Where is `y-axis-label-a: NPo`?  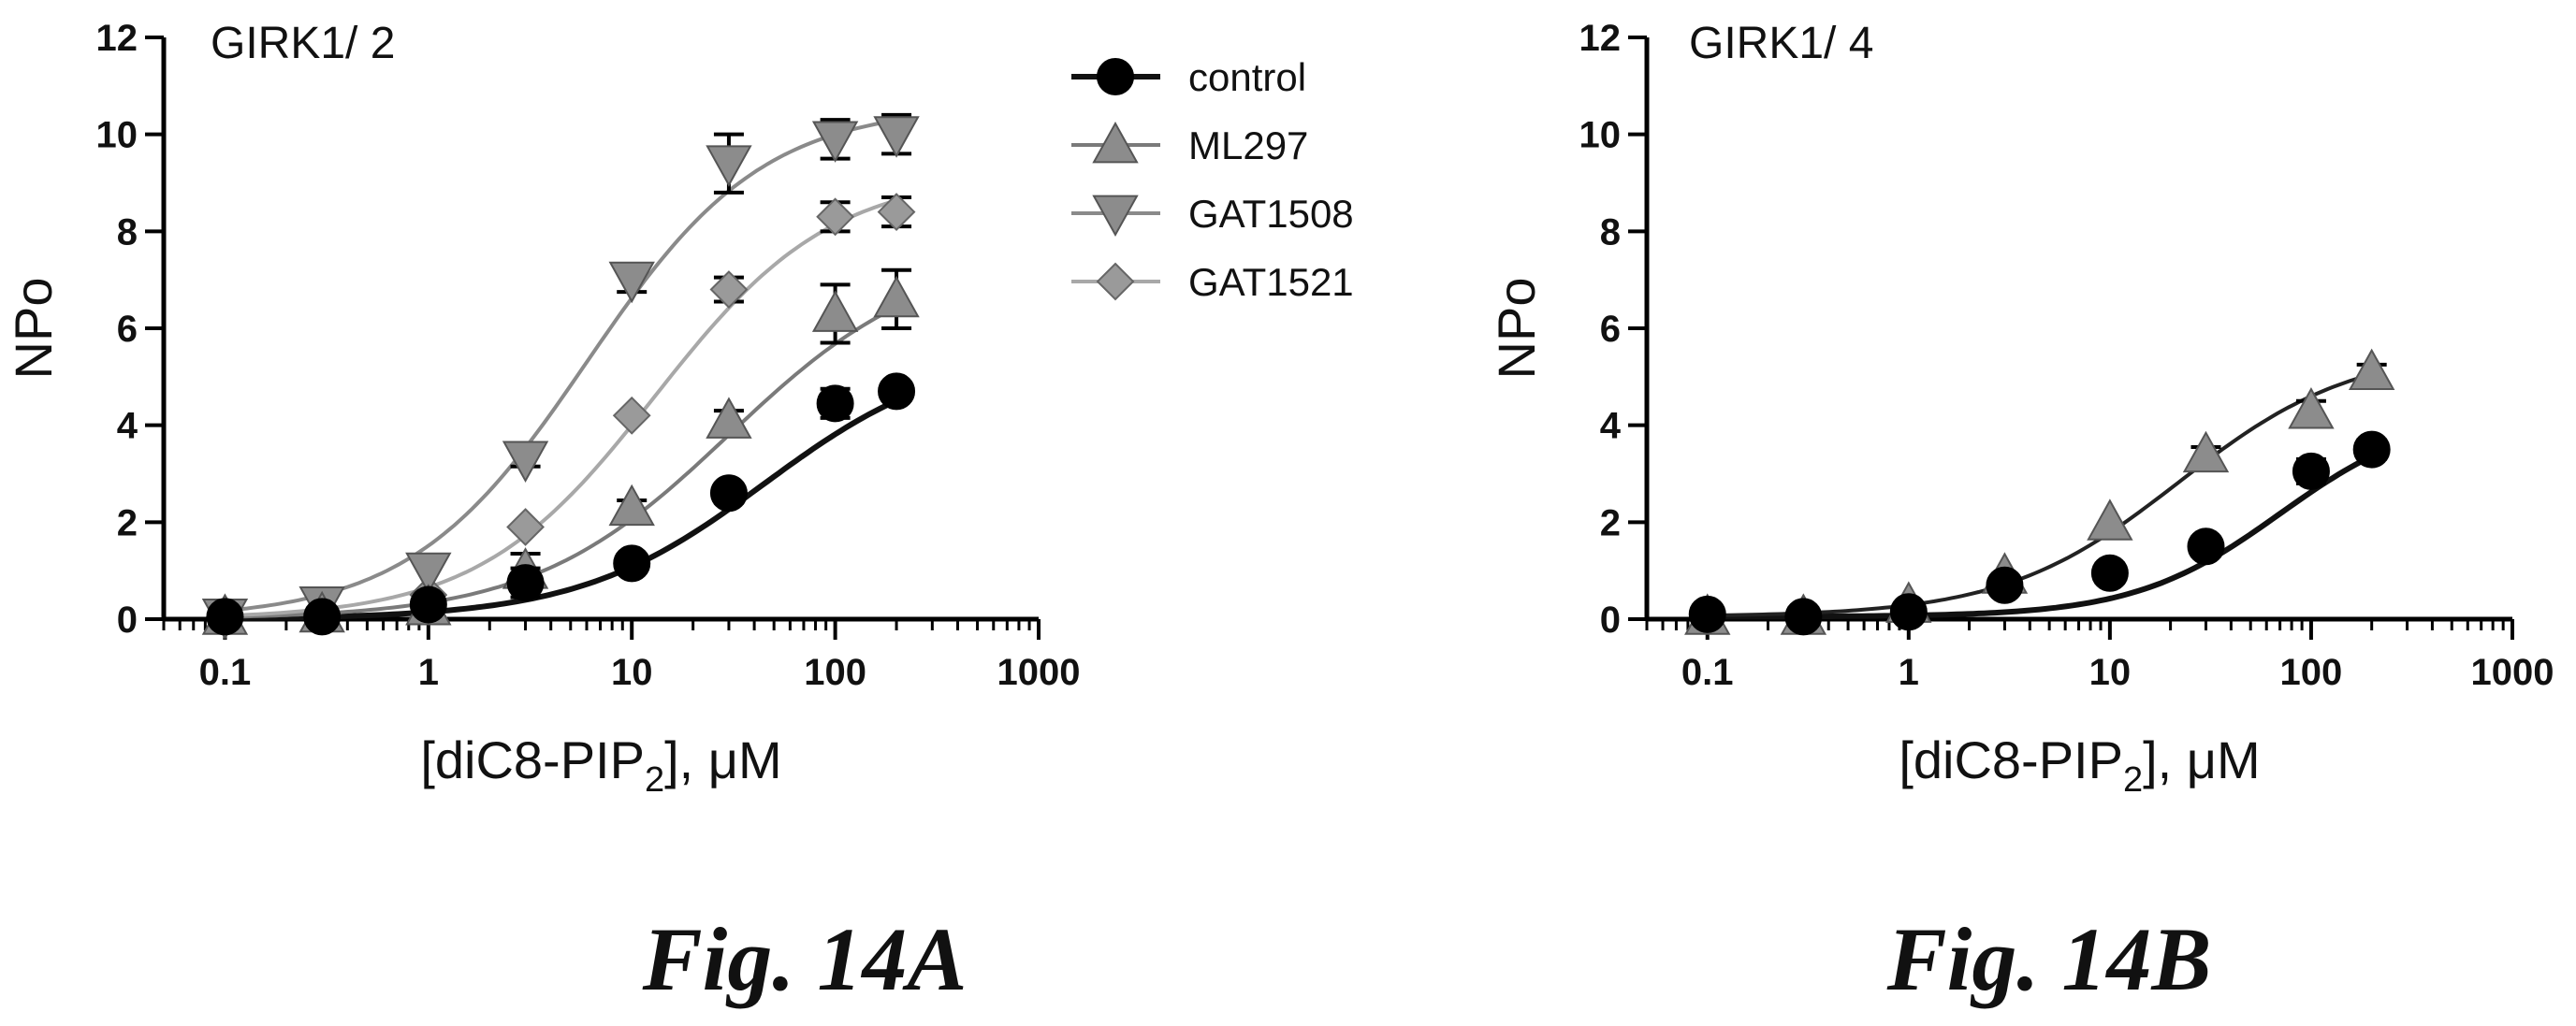
y-axis-label-a: NPo is located at coordinates (33, 329).